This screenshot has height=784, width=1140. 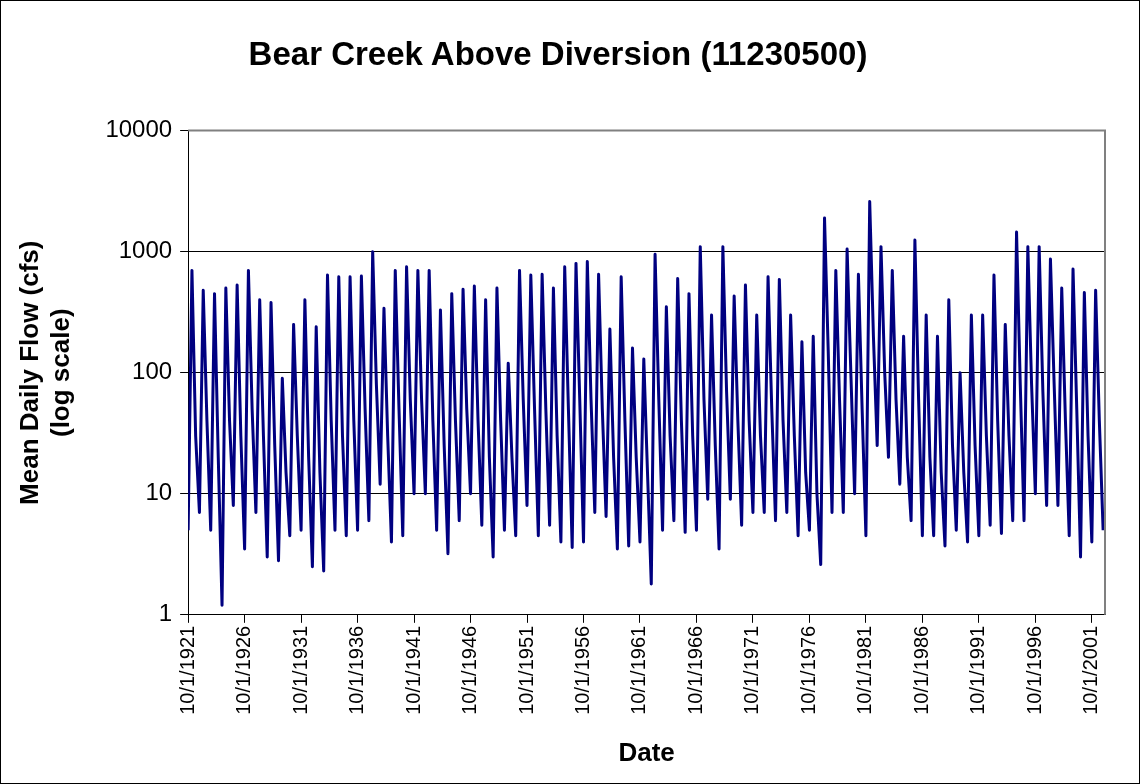 I want to click on chart-title: Bear Creek Above Diversion (11230500), so click(x=558, y=53).